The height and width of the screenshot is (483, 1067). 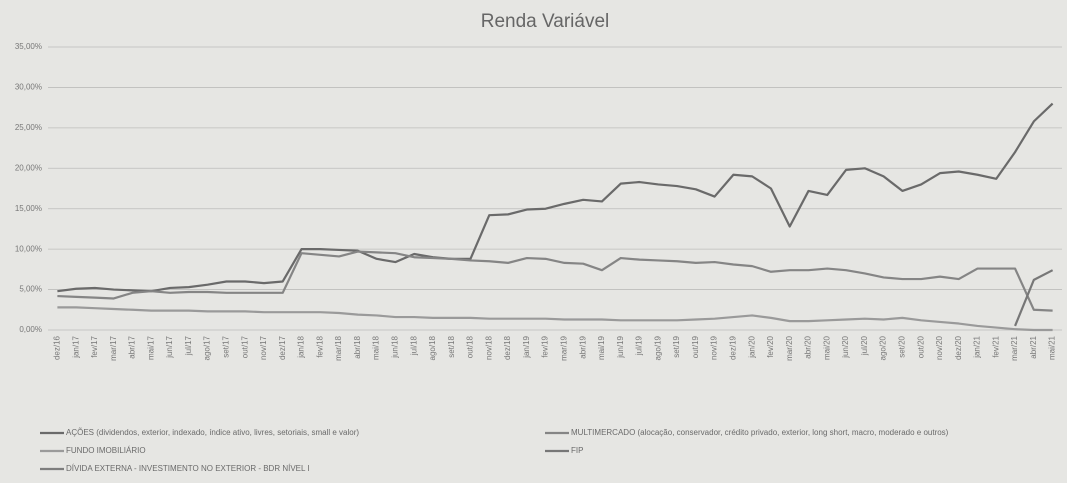 I want to click on x-tick-label: nov/18, so click(x=488, y=347).